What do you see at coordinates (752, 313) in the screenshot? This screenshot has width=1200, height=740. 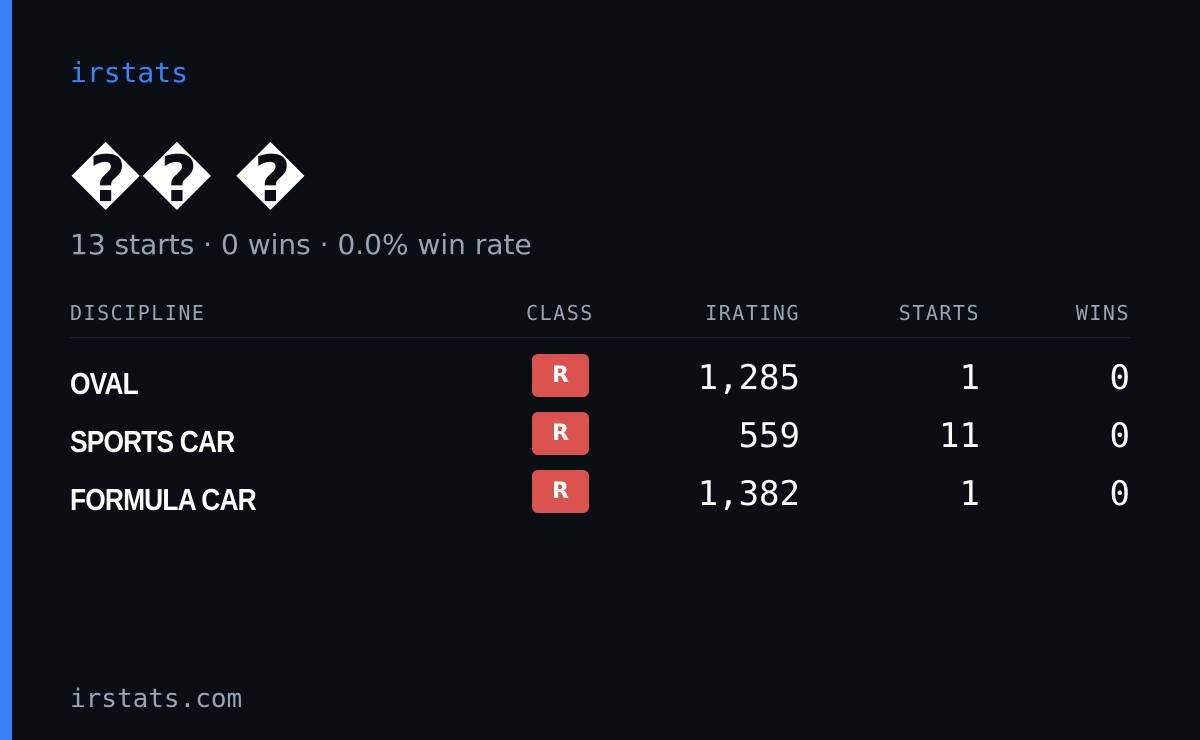 I see `column-header: IRATING` at bounding box center [752, 313].